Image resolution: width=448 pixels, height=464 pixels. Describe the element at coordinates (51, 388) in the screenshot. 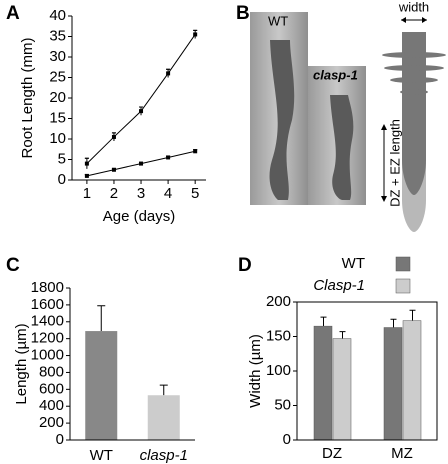

I see `y-tick-label: 600` at that location.